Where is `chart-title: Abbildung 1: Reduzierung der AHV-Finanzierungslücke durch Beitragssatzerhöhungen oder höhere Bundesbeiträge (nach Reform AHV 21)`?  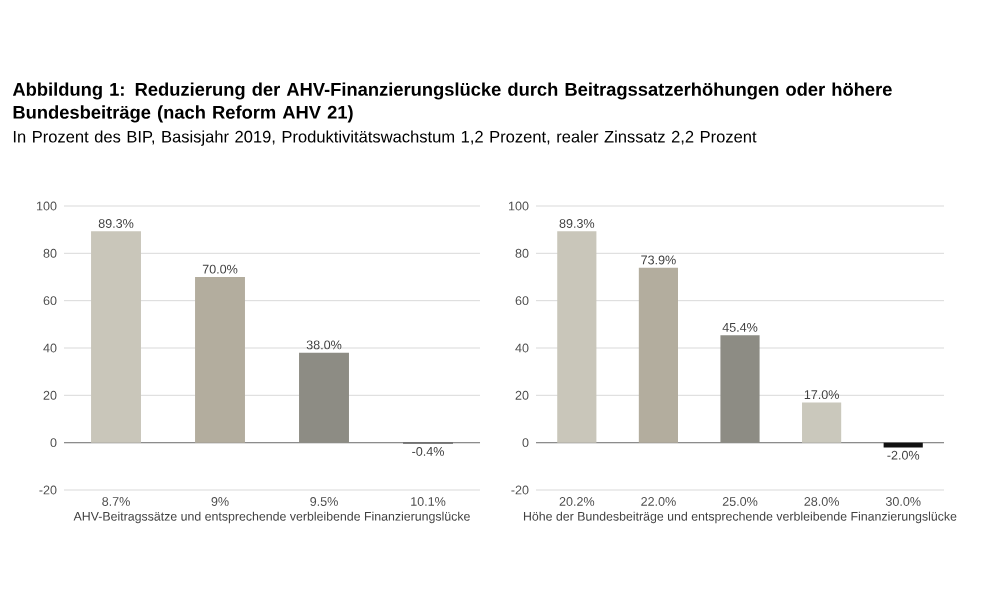
chart-title: Abbildung 1: Reduzierung der AHV-Finanzierungslücke durch Beitragssatzerhöhungen oder höhere Bundesbeiträge (nach Reform AHV 21) is located at coordinates (452, 102).